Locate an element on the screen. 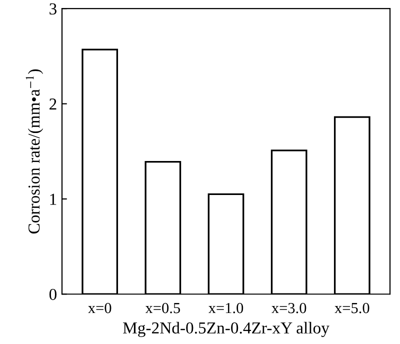 This screenshot has width=400, height=344. x-tick-label: x=1.0 is located at coordinates (226, 308).